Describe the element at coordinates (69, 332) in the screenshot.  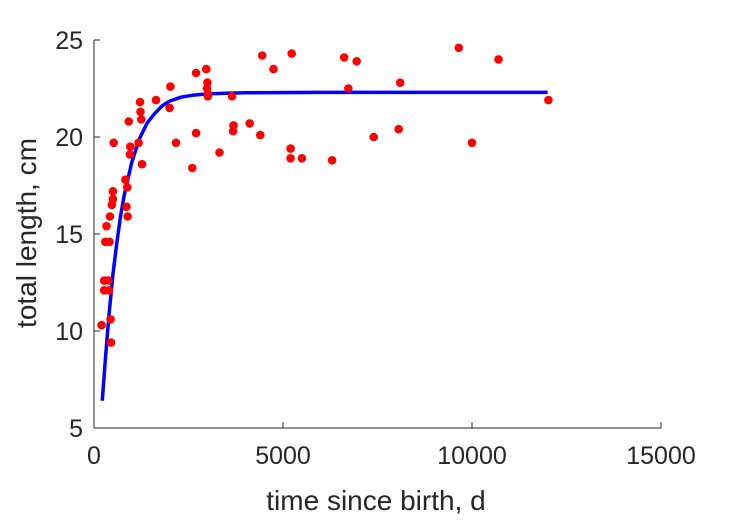
I see `y-tick-label: 10` at that location.